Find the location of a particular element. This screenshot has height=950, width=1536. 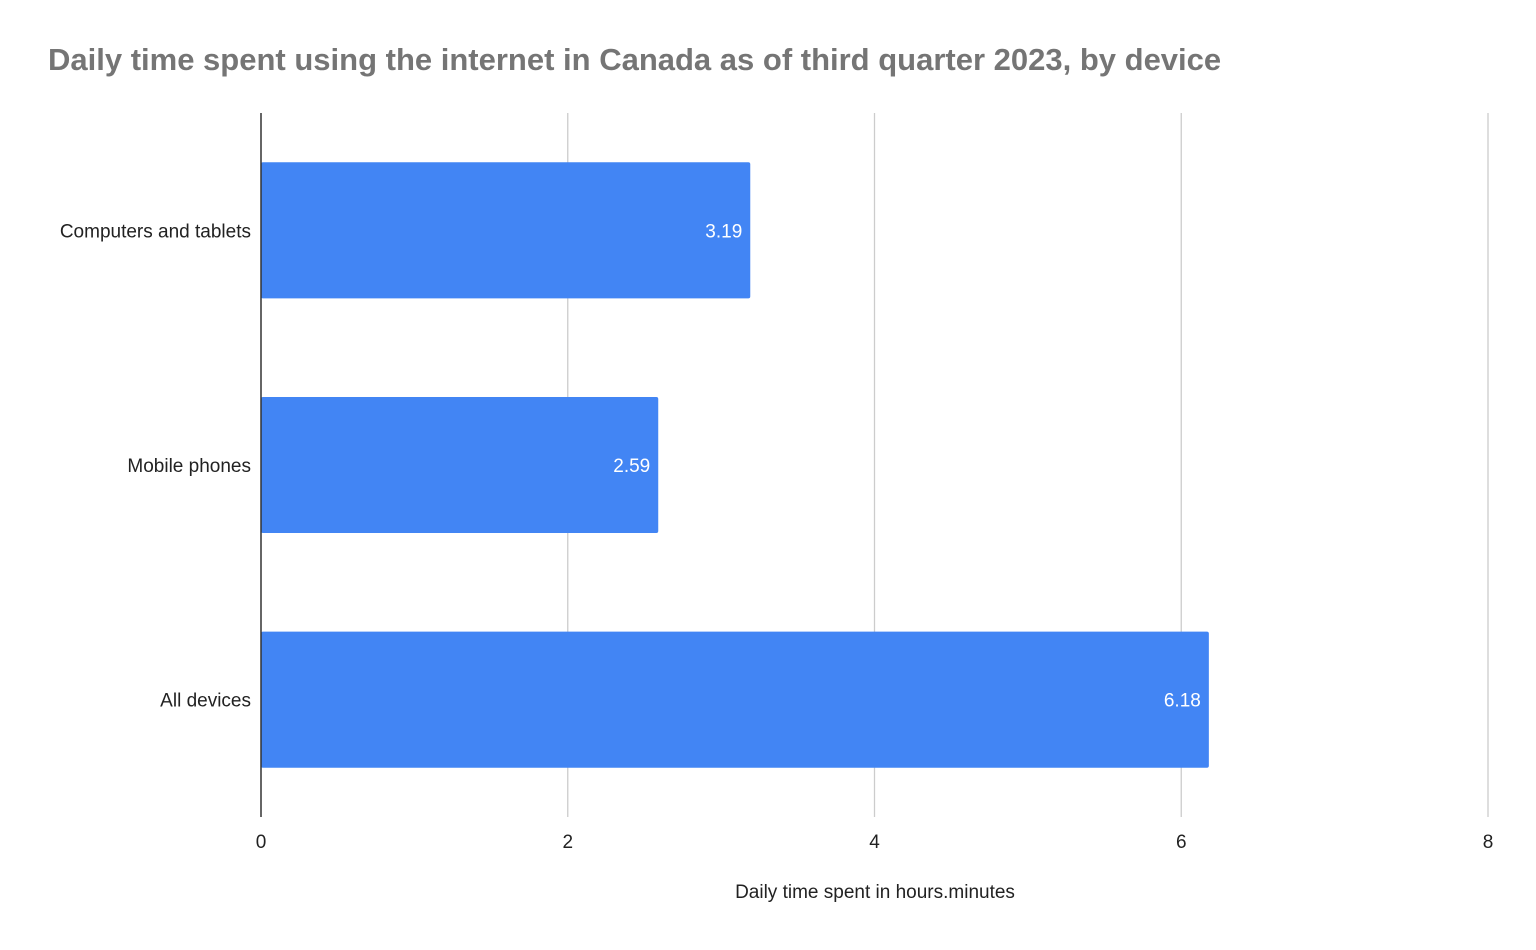

bar-mobile-phones is located at coordinates (460, 465).